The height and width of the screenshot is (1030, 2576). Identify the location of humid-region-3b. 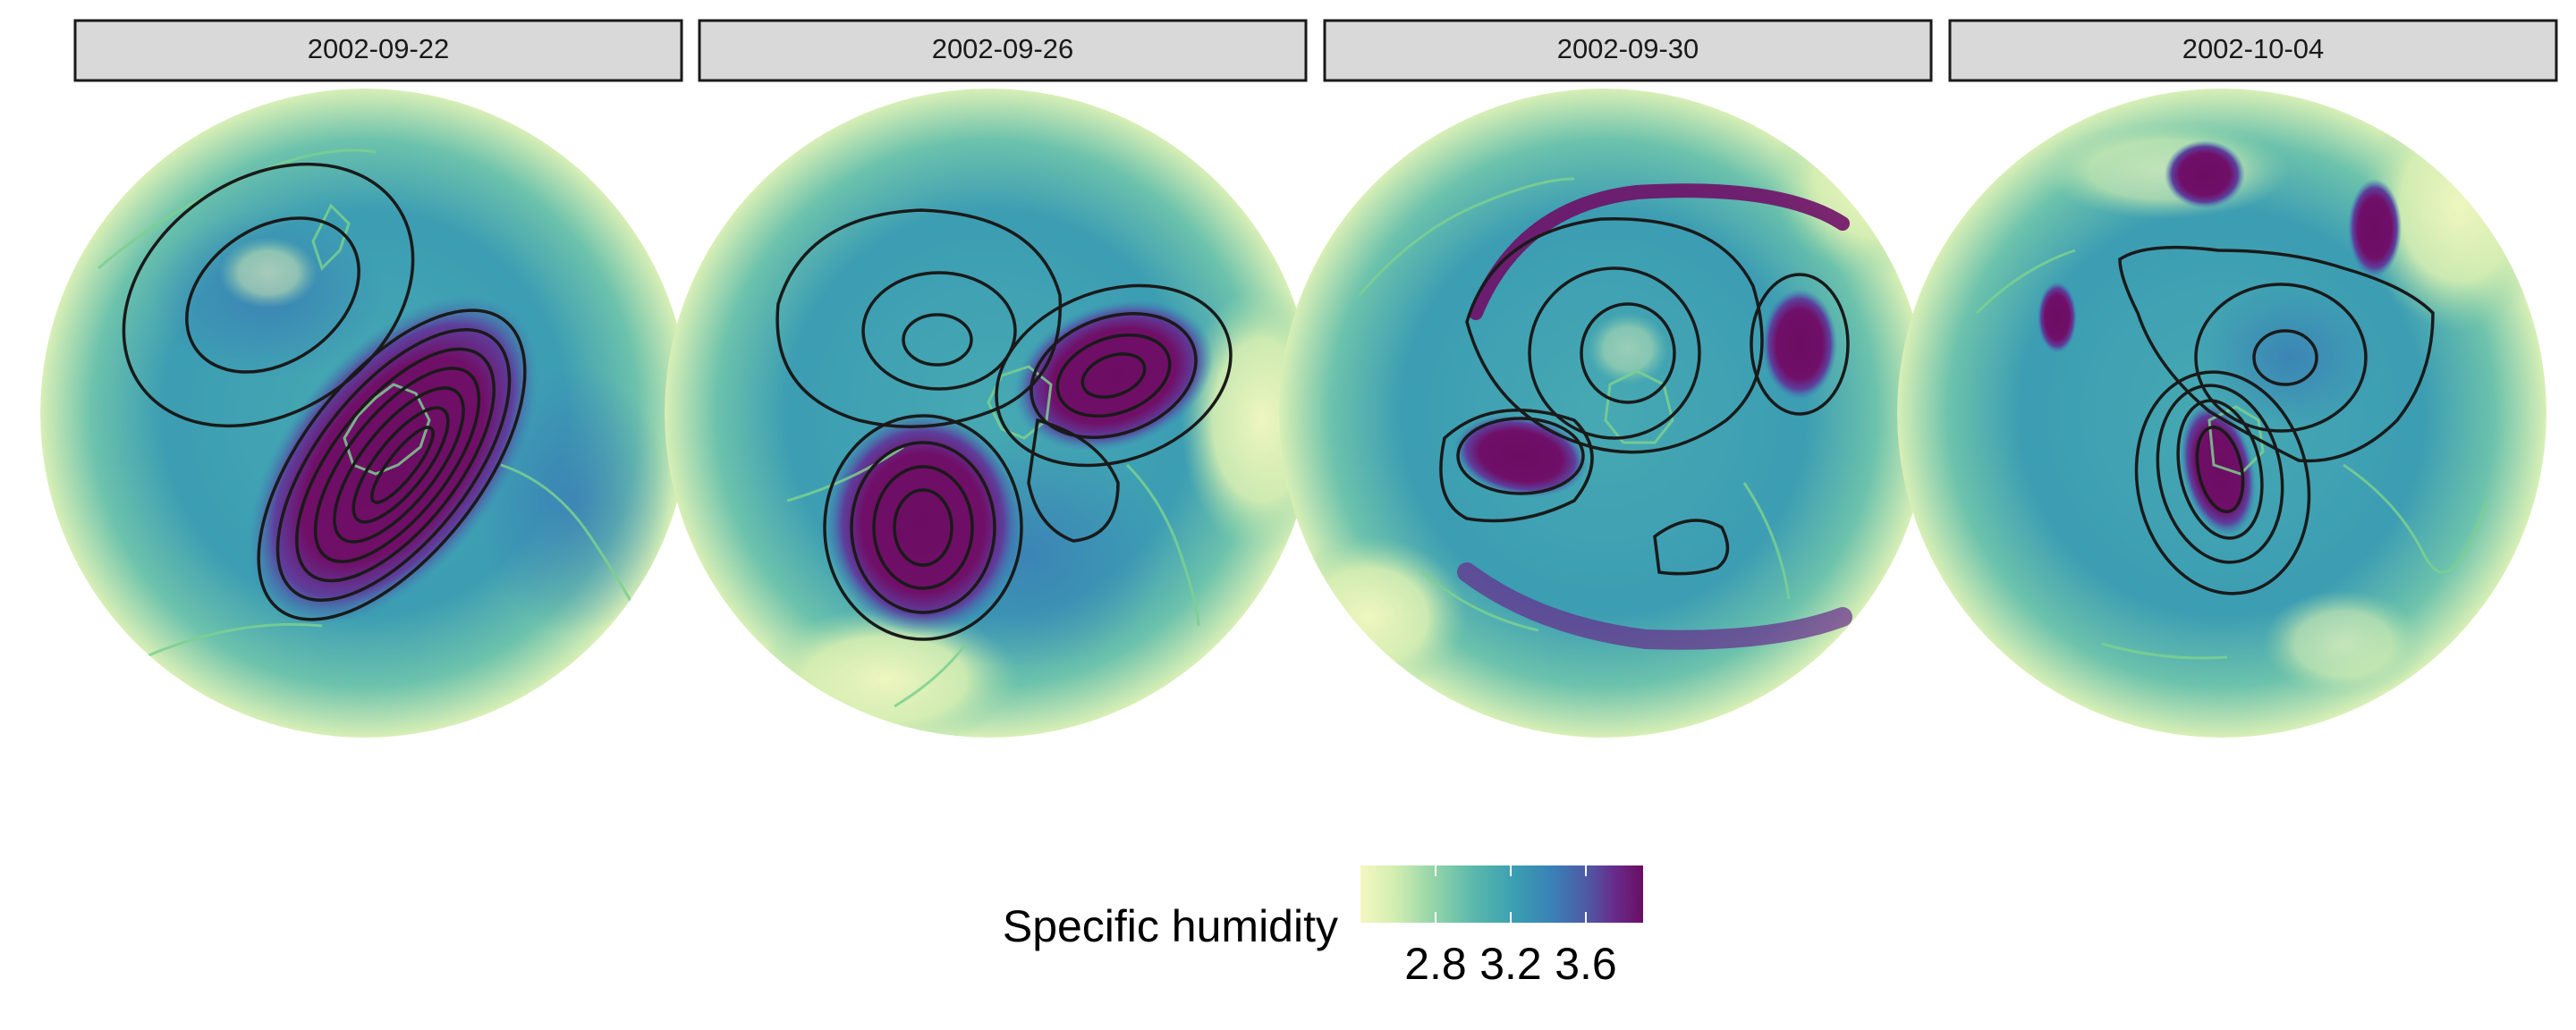
(1799, 344).